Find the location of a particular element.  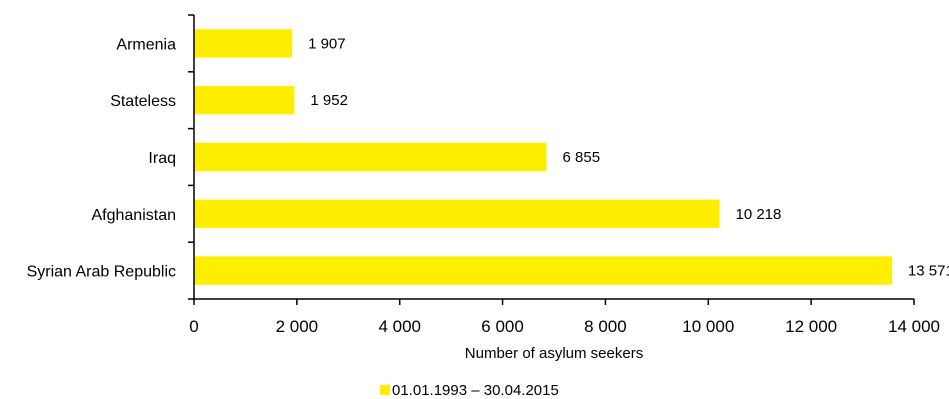

legend-swatch is located at coordinates (385, 390).